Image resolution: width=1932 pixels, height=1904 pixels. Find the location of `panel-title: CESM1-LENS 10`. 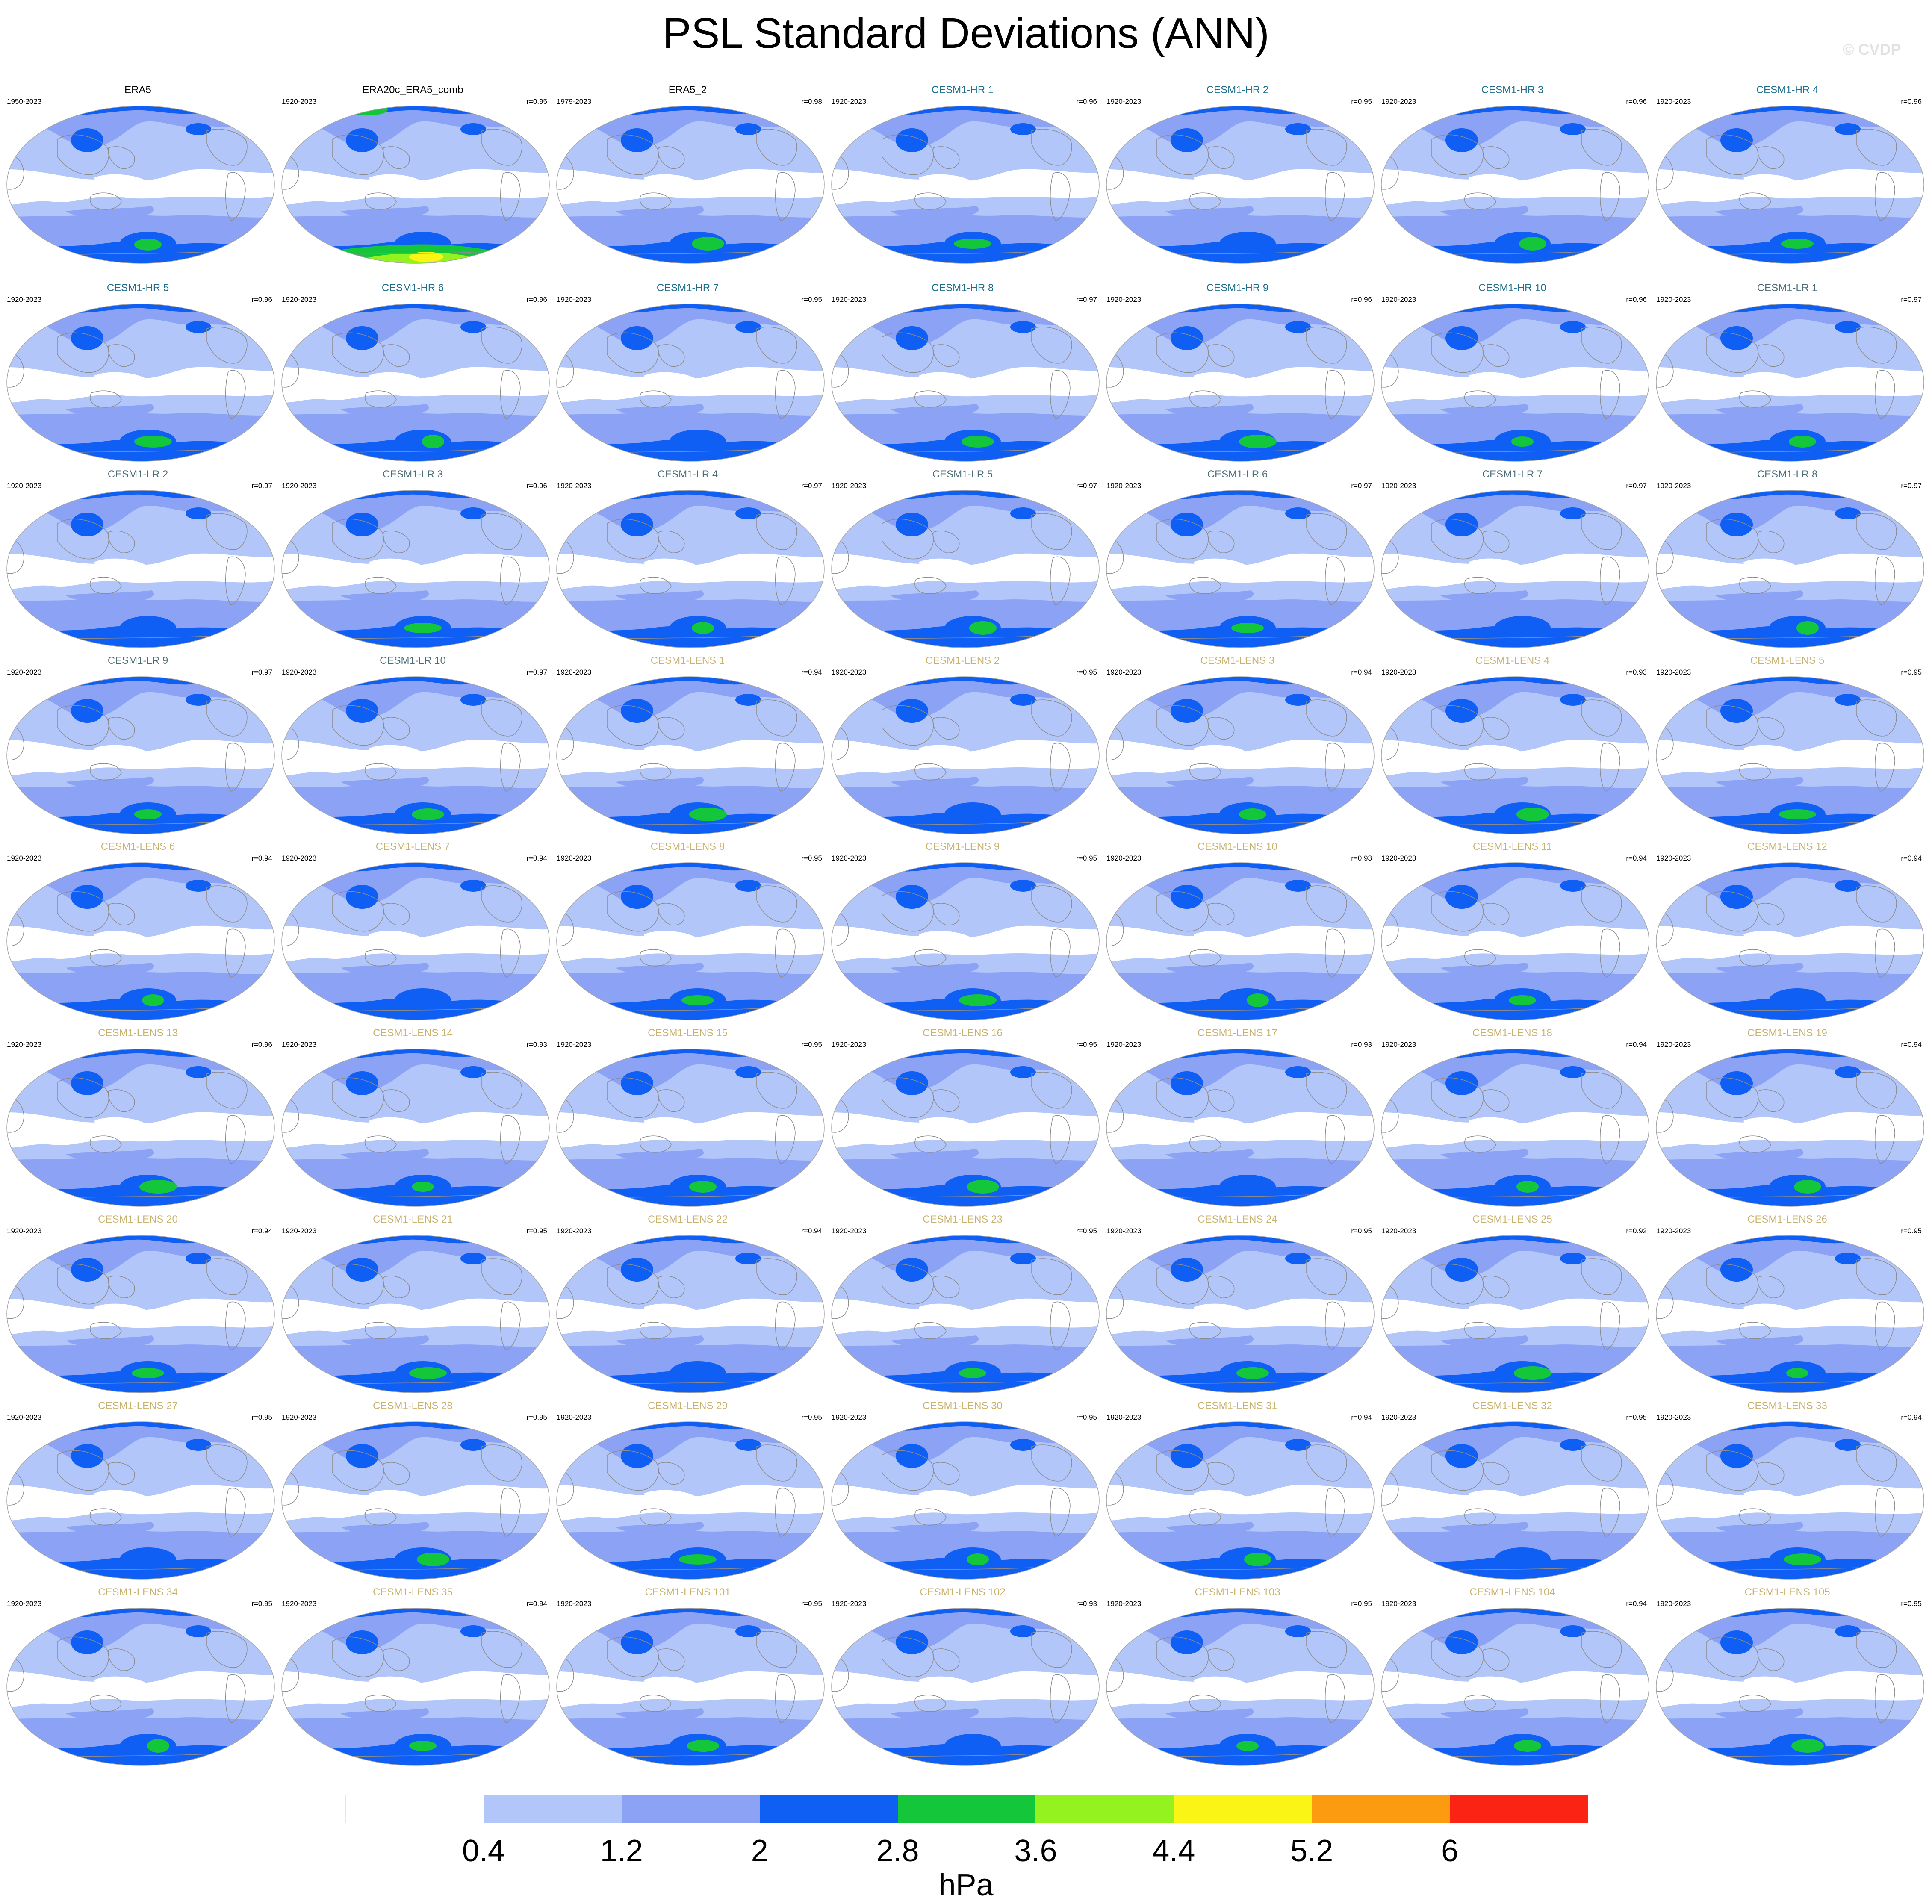

panel-title: CESM1-LENS 10 is located at coordinates (1237, 847).